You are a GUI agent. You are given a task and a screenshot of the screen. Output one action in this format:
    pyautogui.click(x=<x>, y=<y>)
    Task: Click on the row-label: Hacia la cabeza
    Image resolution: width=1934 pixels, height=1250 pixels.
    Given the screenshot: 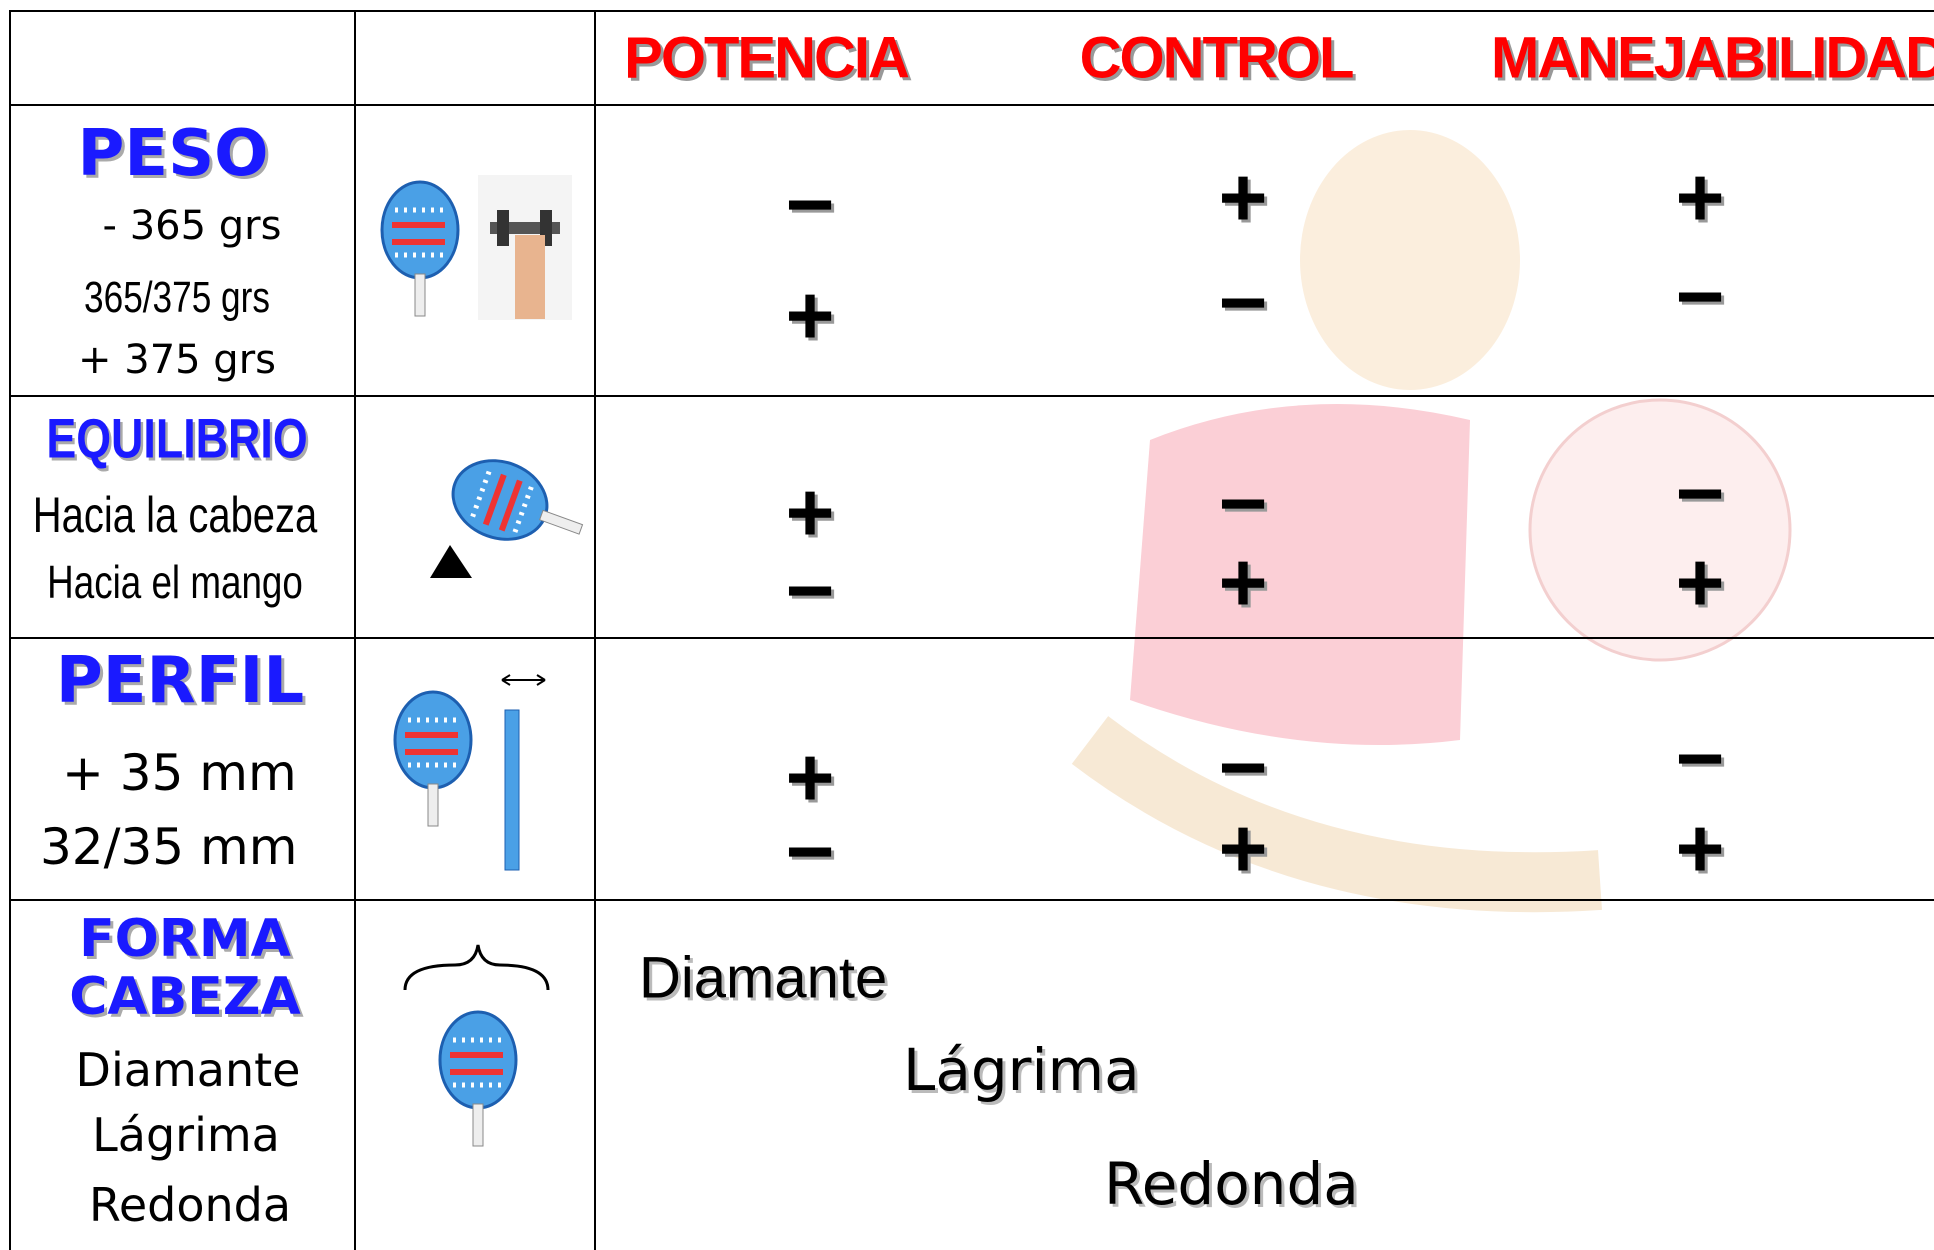 What is the action you would take?
    pyautogui.click(x=175, y=515)
    